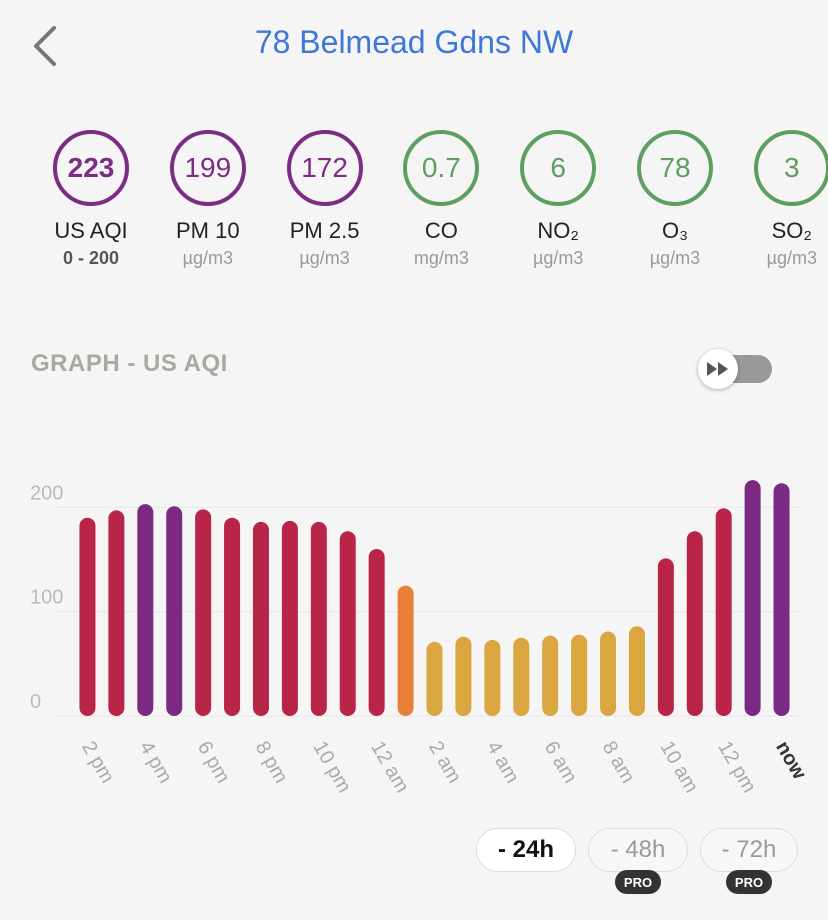 The width and height of the screenshot is (828, 920). What do you see at coordinates (444, 763) in the screenshot?
I see `x-tick-label: 2 am` at bounding box center [444, 763].